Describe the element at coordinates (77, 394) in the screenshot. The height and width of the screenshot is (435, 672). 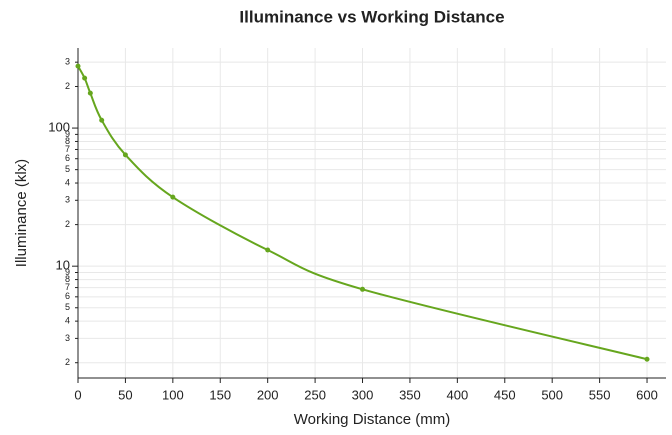
I see `x-tick-label: 0` at that location.